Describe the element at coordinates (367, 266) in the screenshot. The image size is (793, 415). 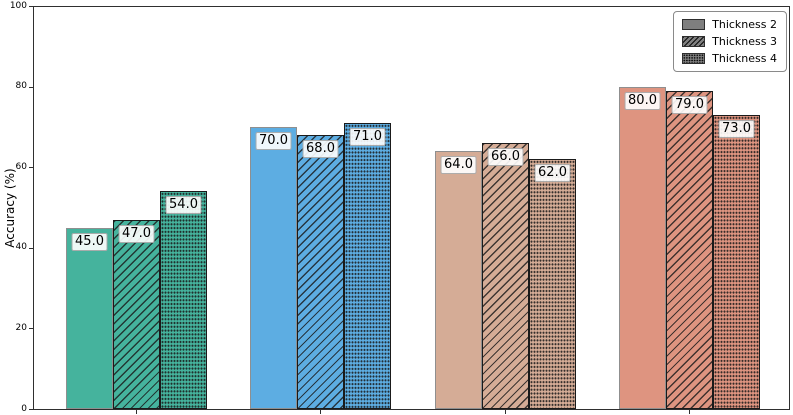
I see `bar-group2-series3: 71.0` at that location.